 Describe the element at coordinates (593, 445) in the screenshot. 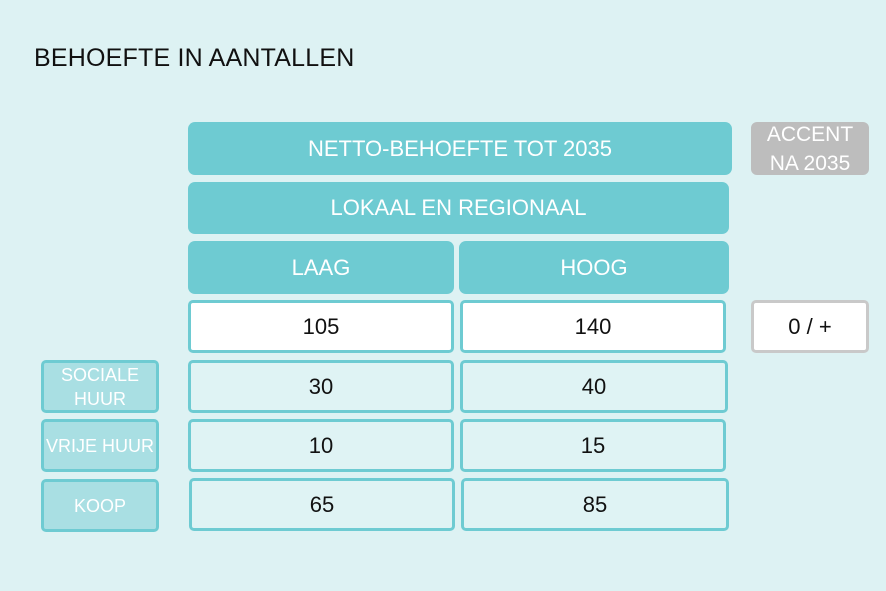

I see `cell-vrije-huur-hoog: 15` at that location.